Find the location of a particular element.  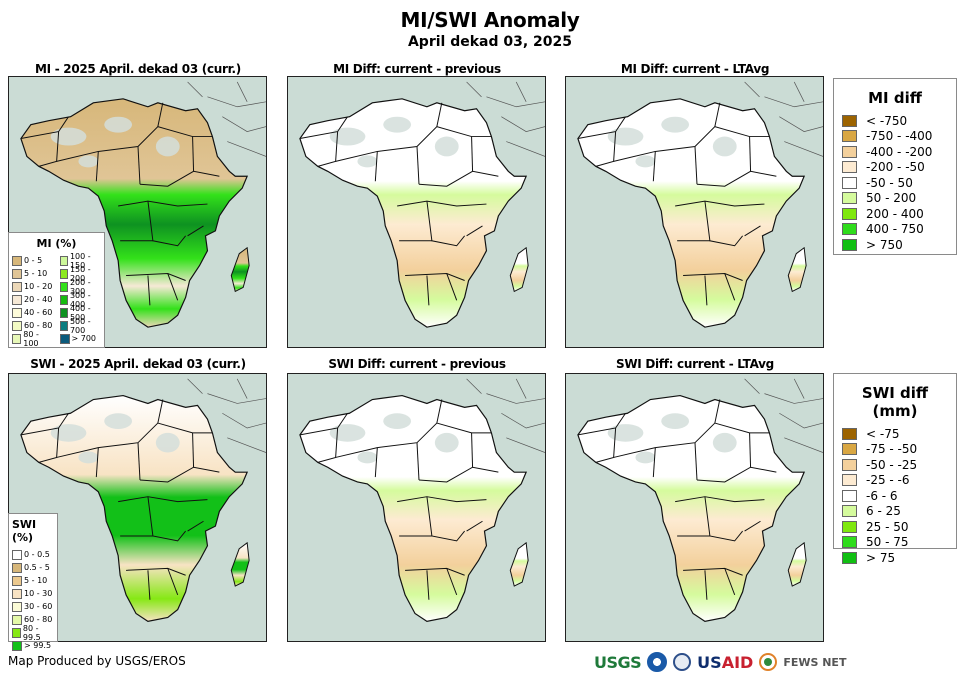

legend-item: -200 - -50 is located at coordinates (895, 168).